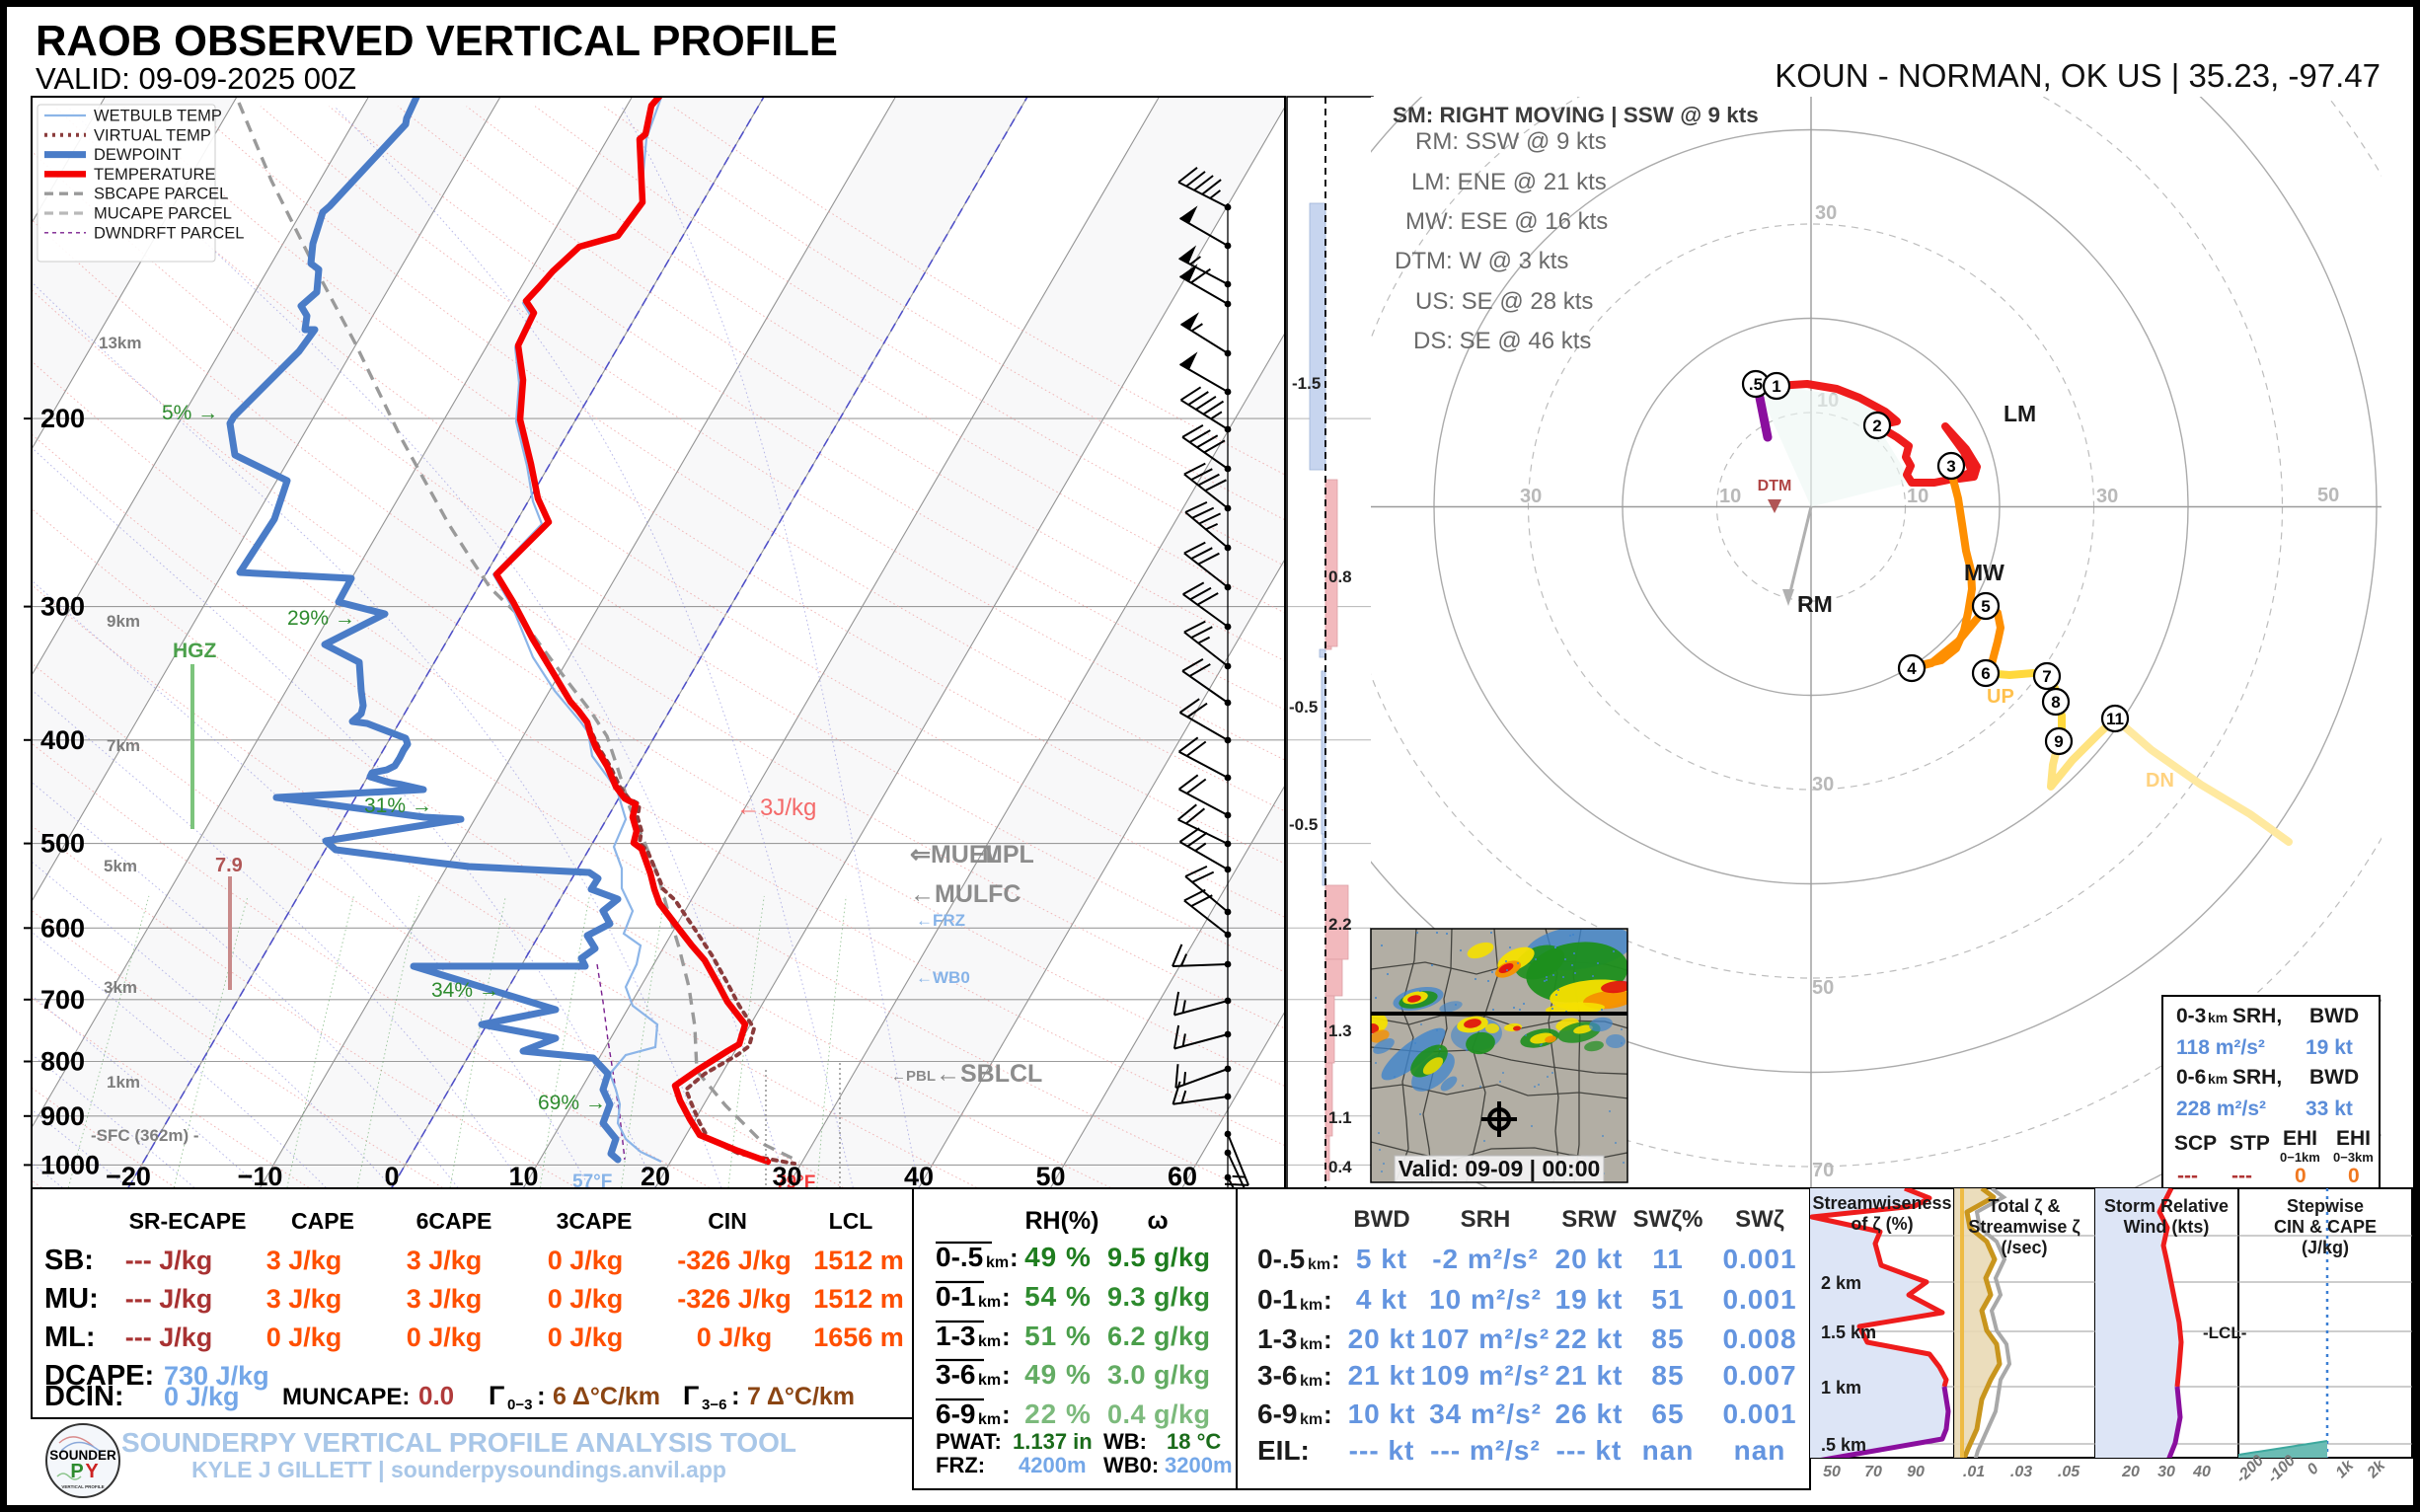 The width and height of the screenshot is (2420, 1512). What do you see at coordinates (62, 844) in the screenshot?
I see `svg-text: 500` at bounding box center [62, 844].